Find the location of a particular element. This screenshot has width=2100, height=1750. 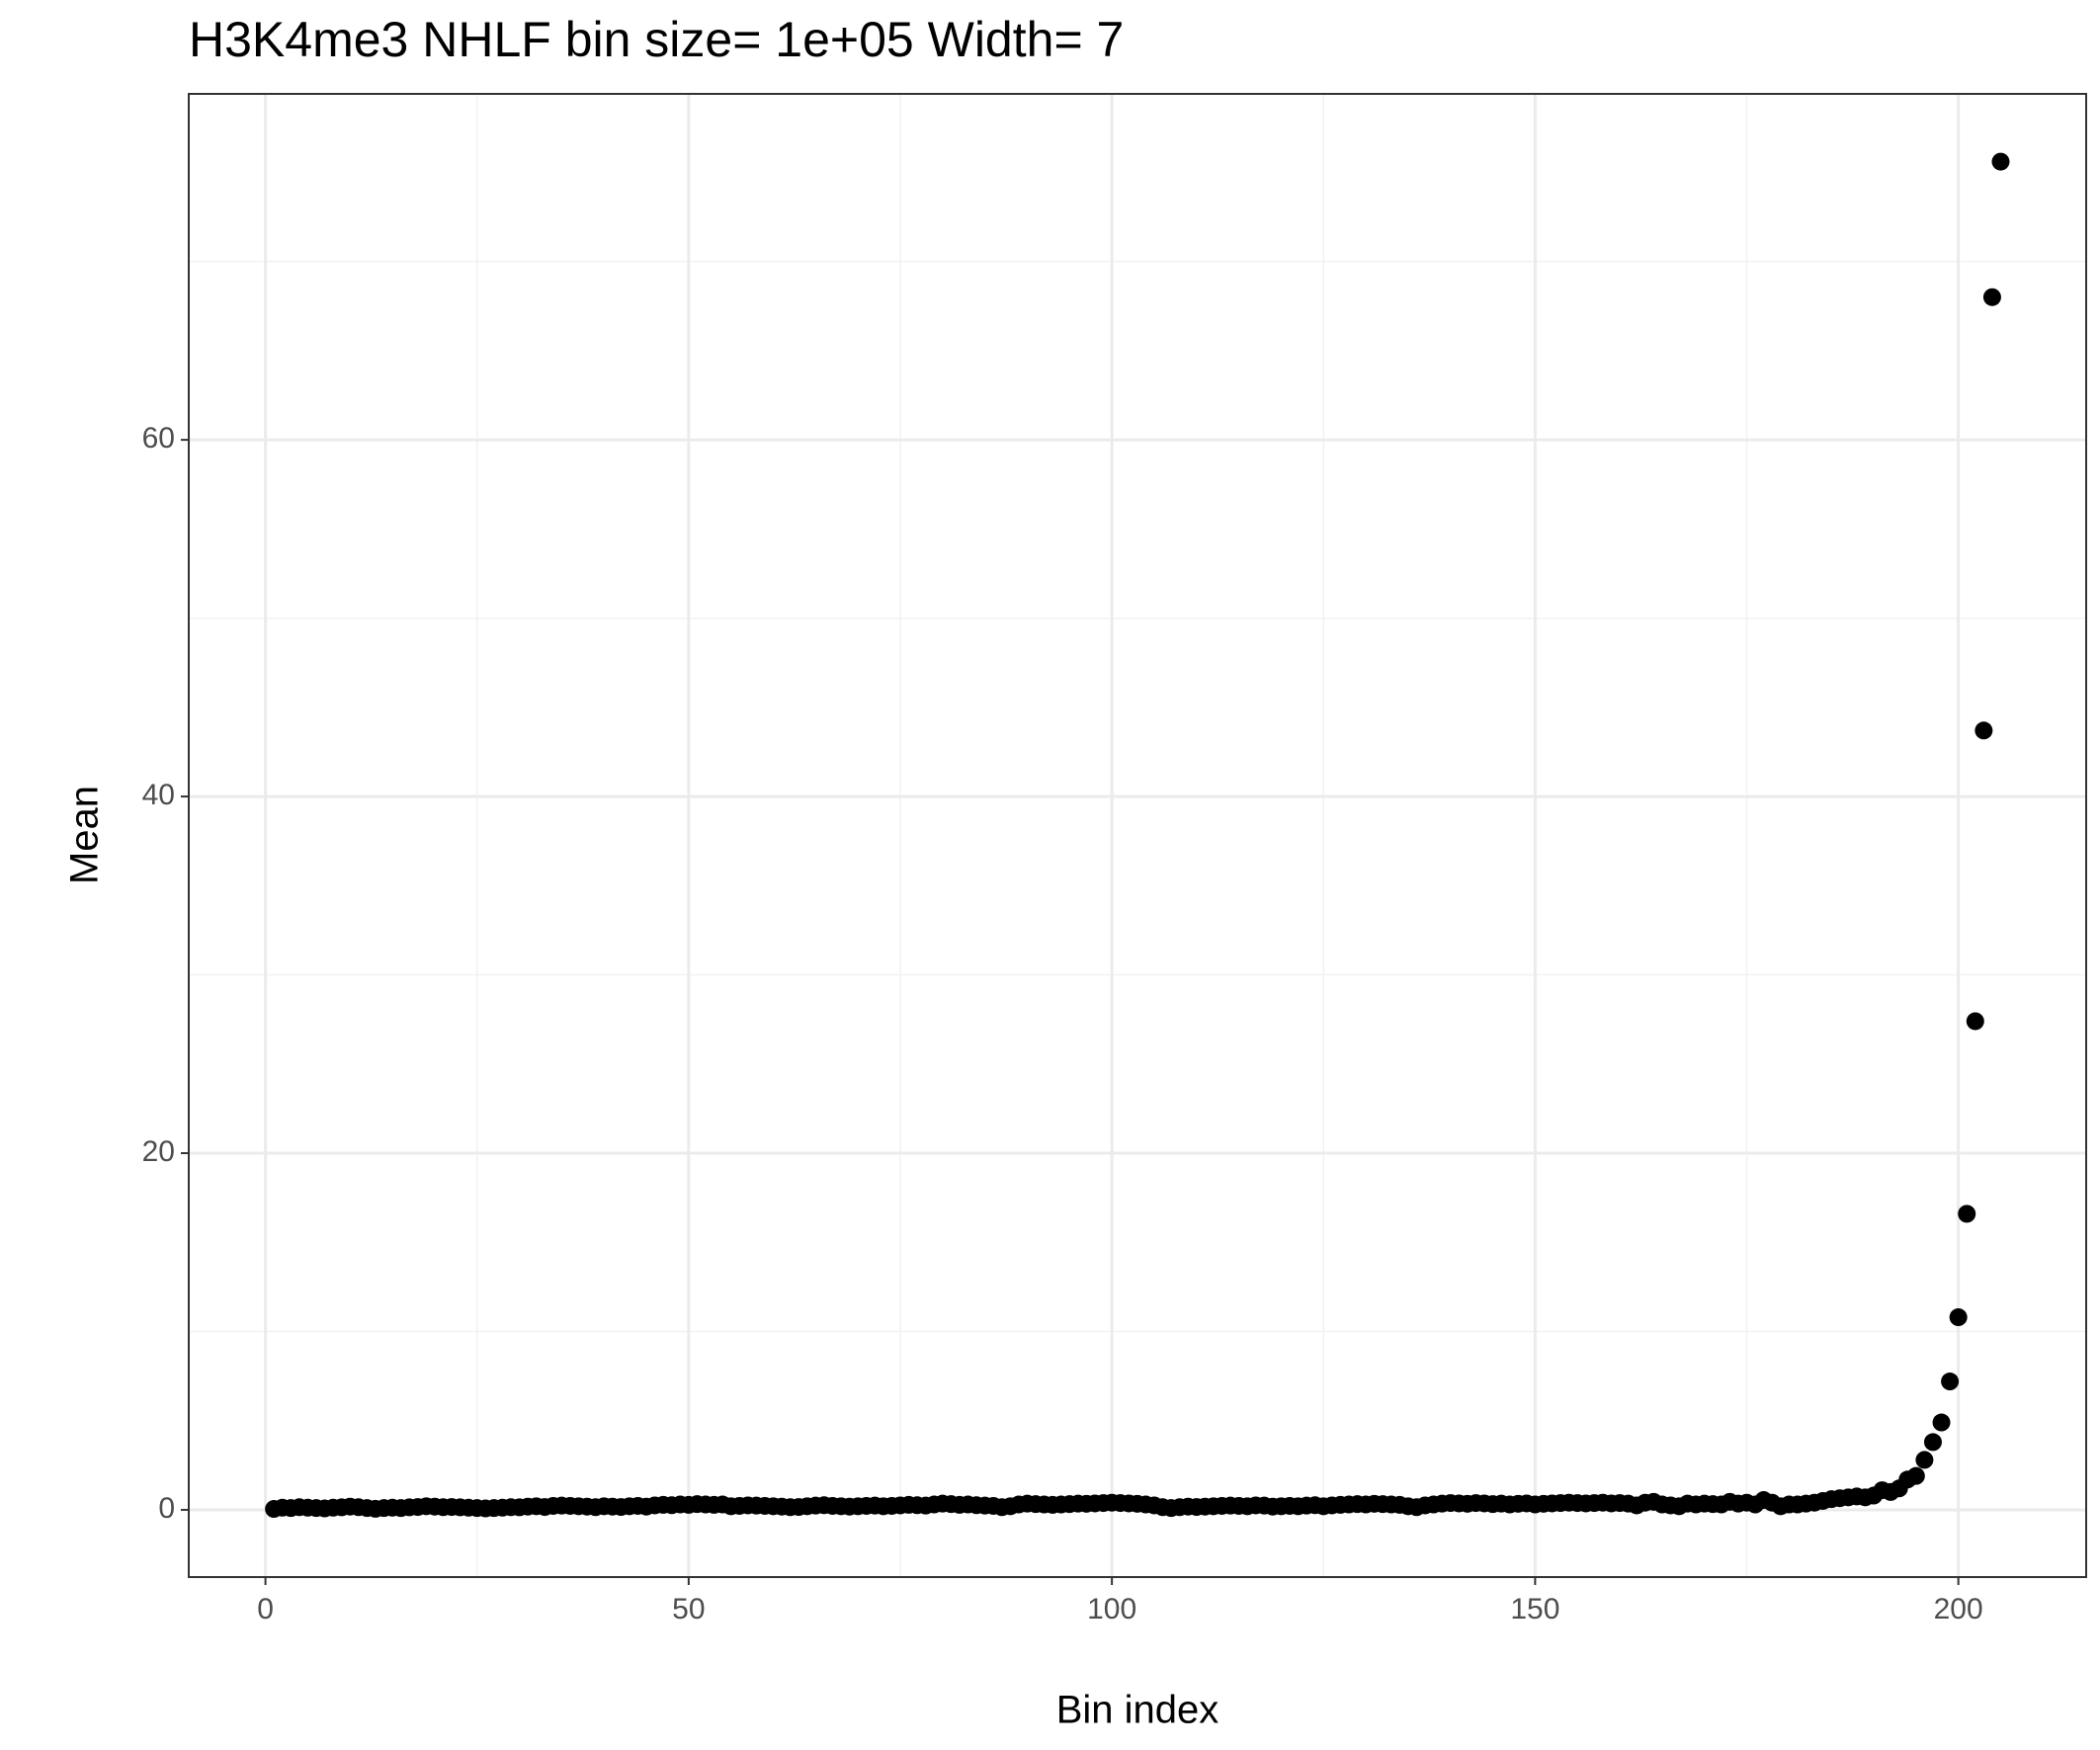

y-tick-label: 40 is located at coordinates (158, 795).